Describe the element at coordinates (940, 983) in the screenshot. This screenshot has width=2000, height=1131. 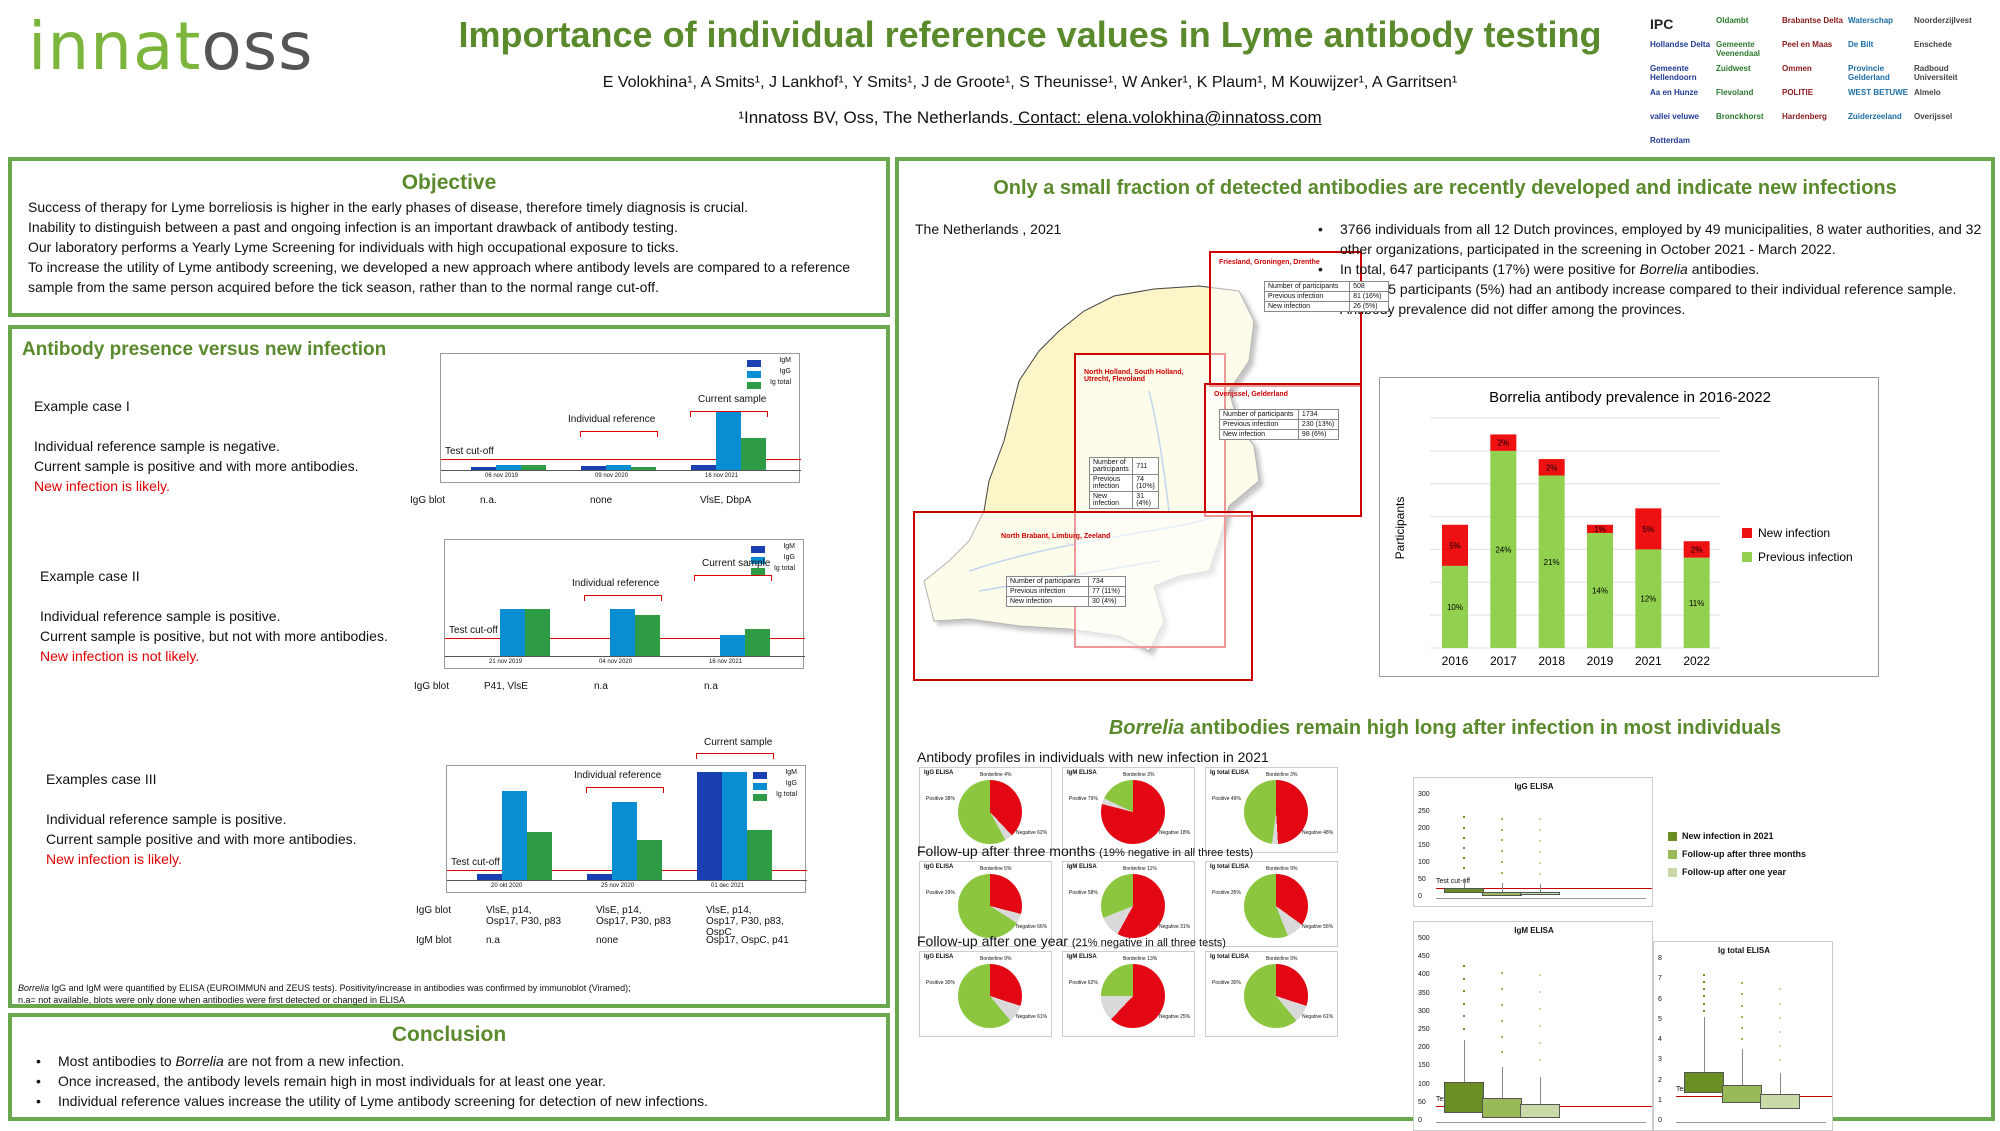
I see `positive-label: Positive 30%` at that location.